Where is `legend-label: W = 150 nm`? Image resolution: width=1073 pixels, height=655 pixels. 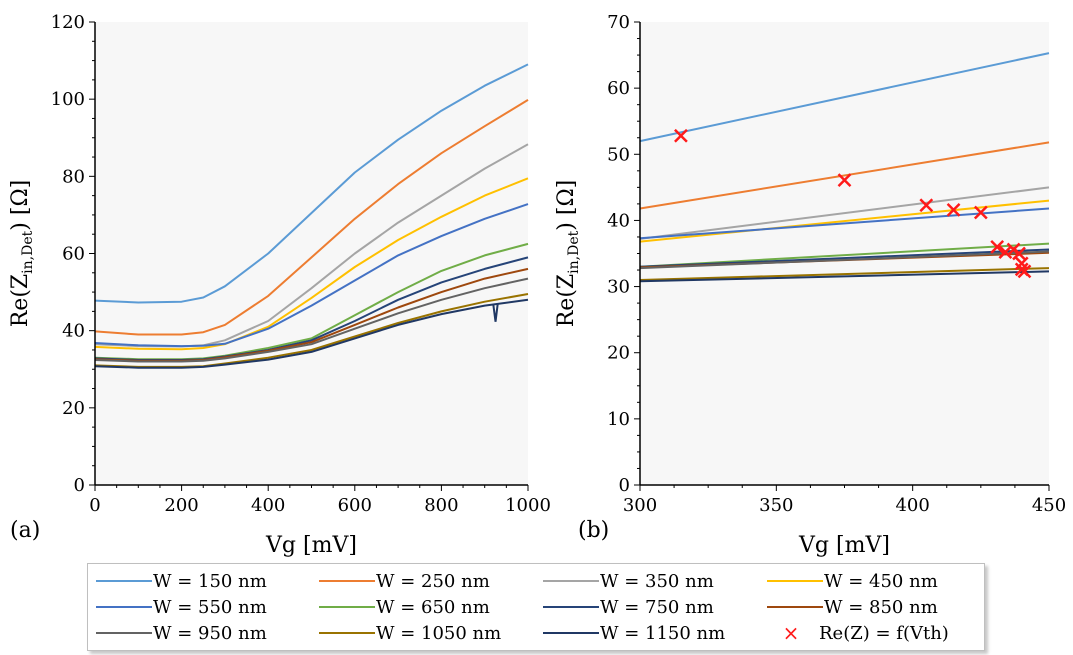
legend-label: W = 150 nm is located at coordinates (210, 581).